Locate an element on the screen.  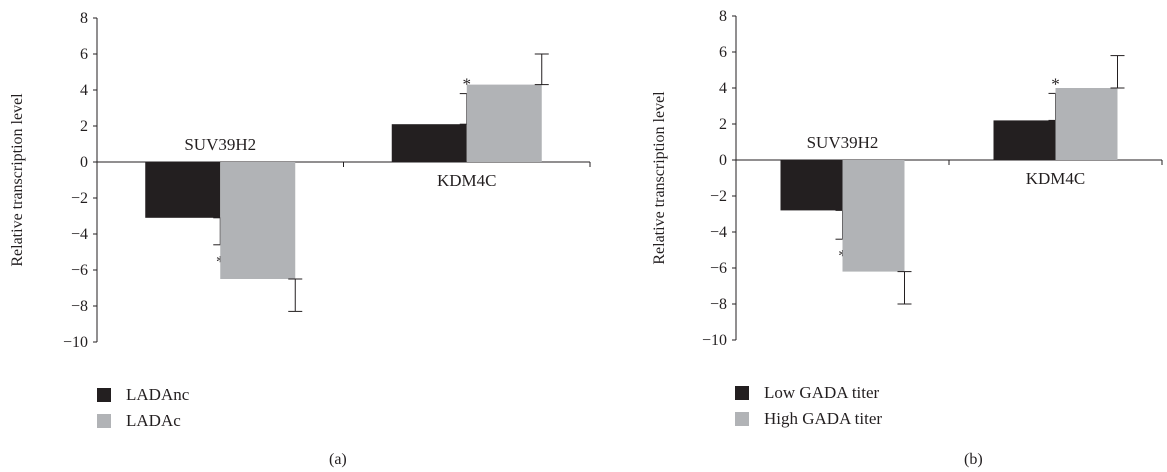
legend-b: Low GADA titer High GADA titer is located at coordinates (808, 406).